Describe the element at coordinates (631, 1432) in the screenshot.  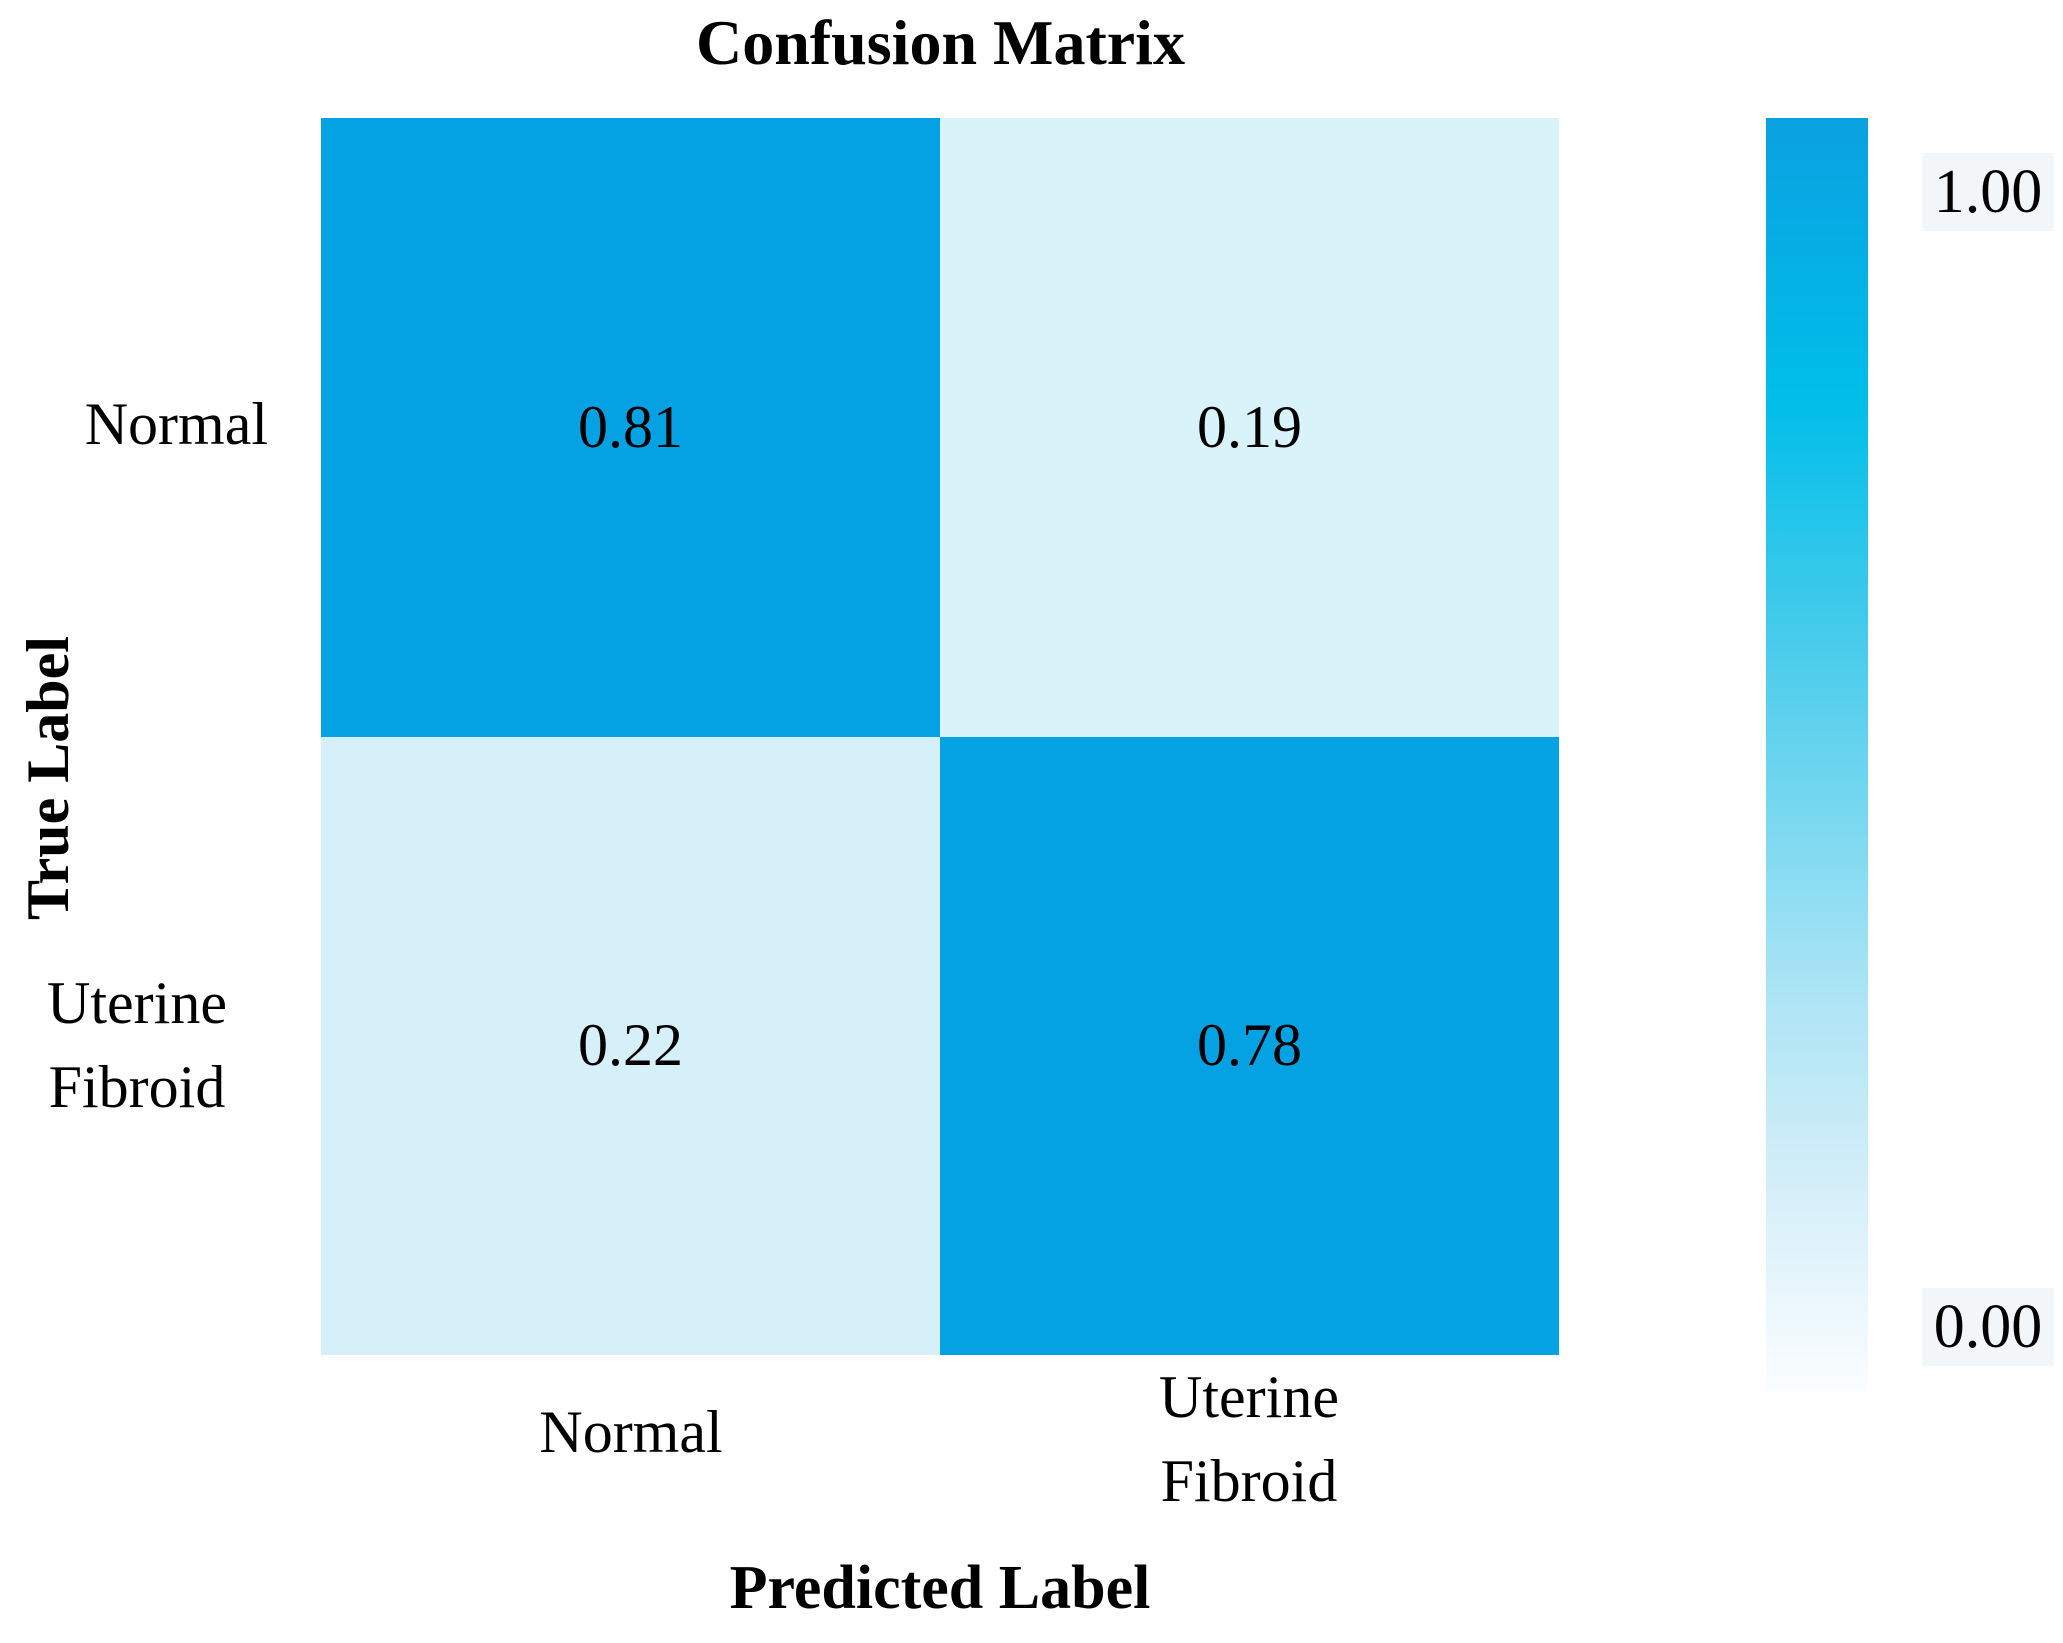
I see `x-tick-label-normal: Normal` at that location.